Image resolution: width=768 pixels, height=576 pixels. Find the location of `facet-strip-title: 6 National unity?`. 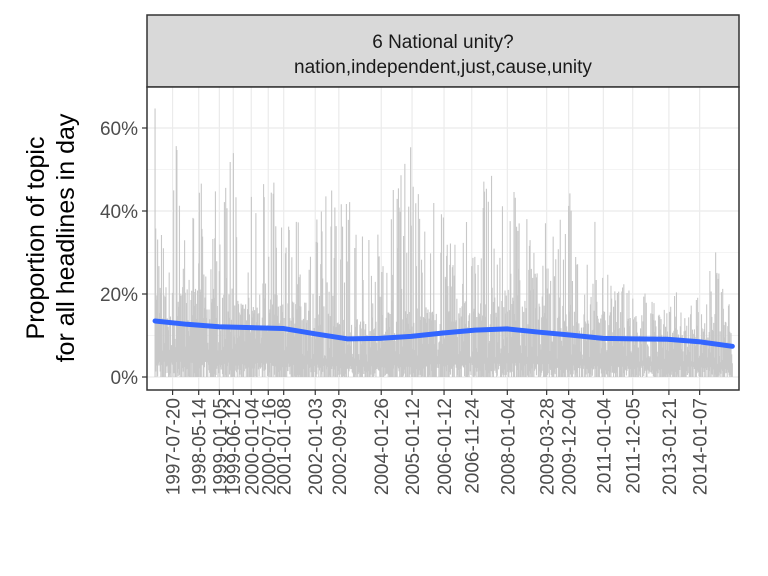

facet-strip-title: 6 National unity? is located at coordinates (443, 42).